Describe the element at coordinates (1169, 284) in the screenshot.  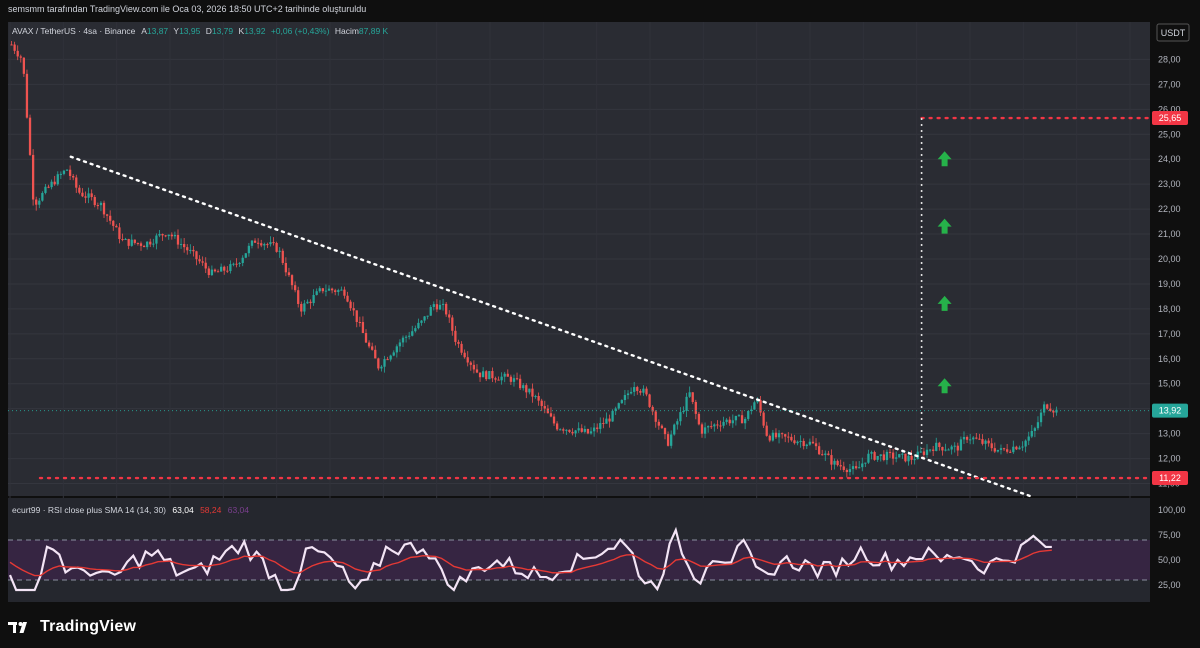
I see `price-tick-label: 19,00` at that location.